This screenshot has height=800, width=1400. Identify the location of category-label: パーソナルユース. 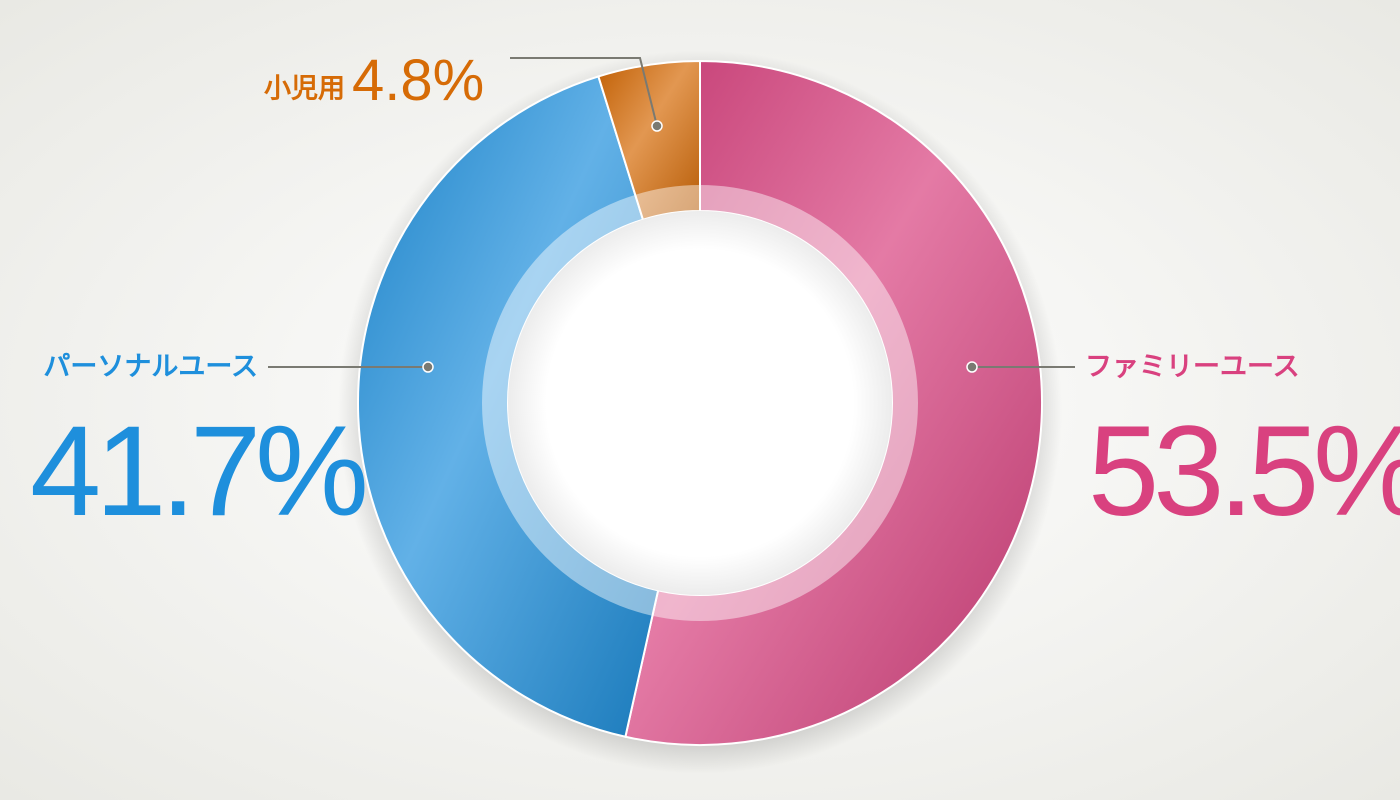
(150, 367).